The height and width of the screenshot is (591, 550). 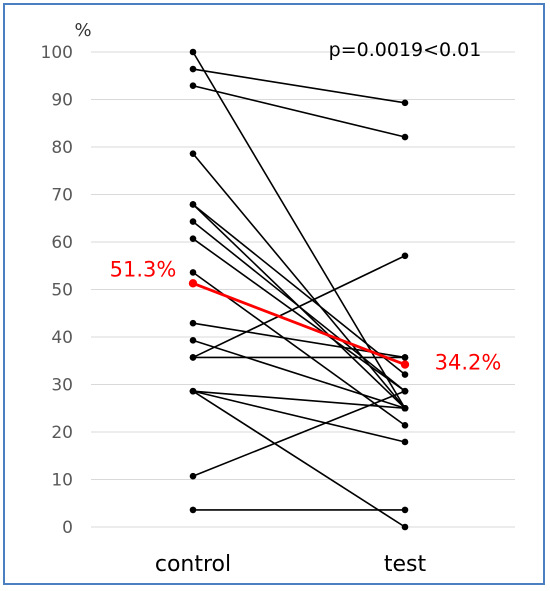 I want to click on mean-layer: 51.3% 34.2%, so click(x=306, y=315).